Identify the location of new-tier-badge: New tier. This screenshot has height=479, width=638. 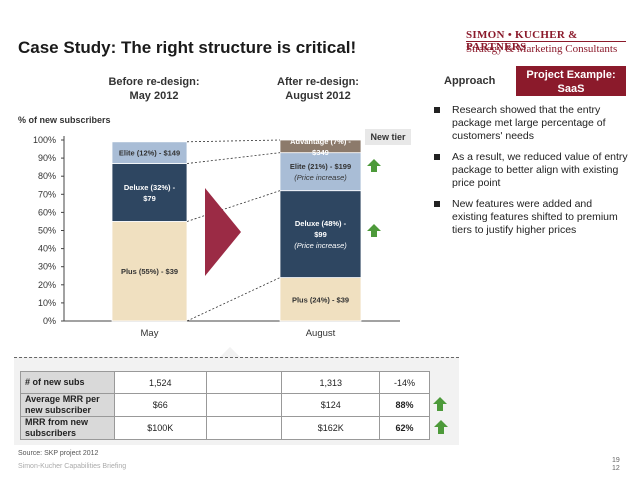
(388, 137).